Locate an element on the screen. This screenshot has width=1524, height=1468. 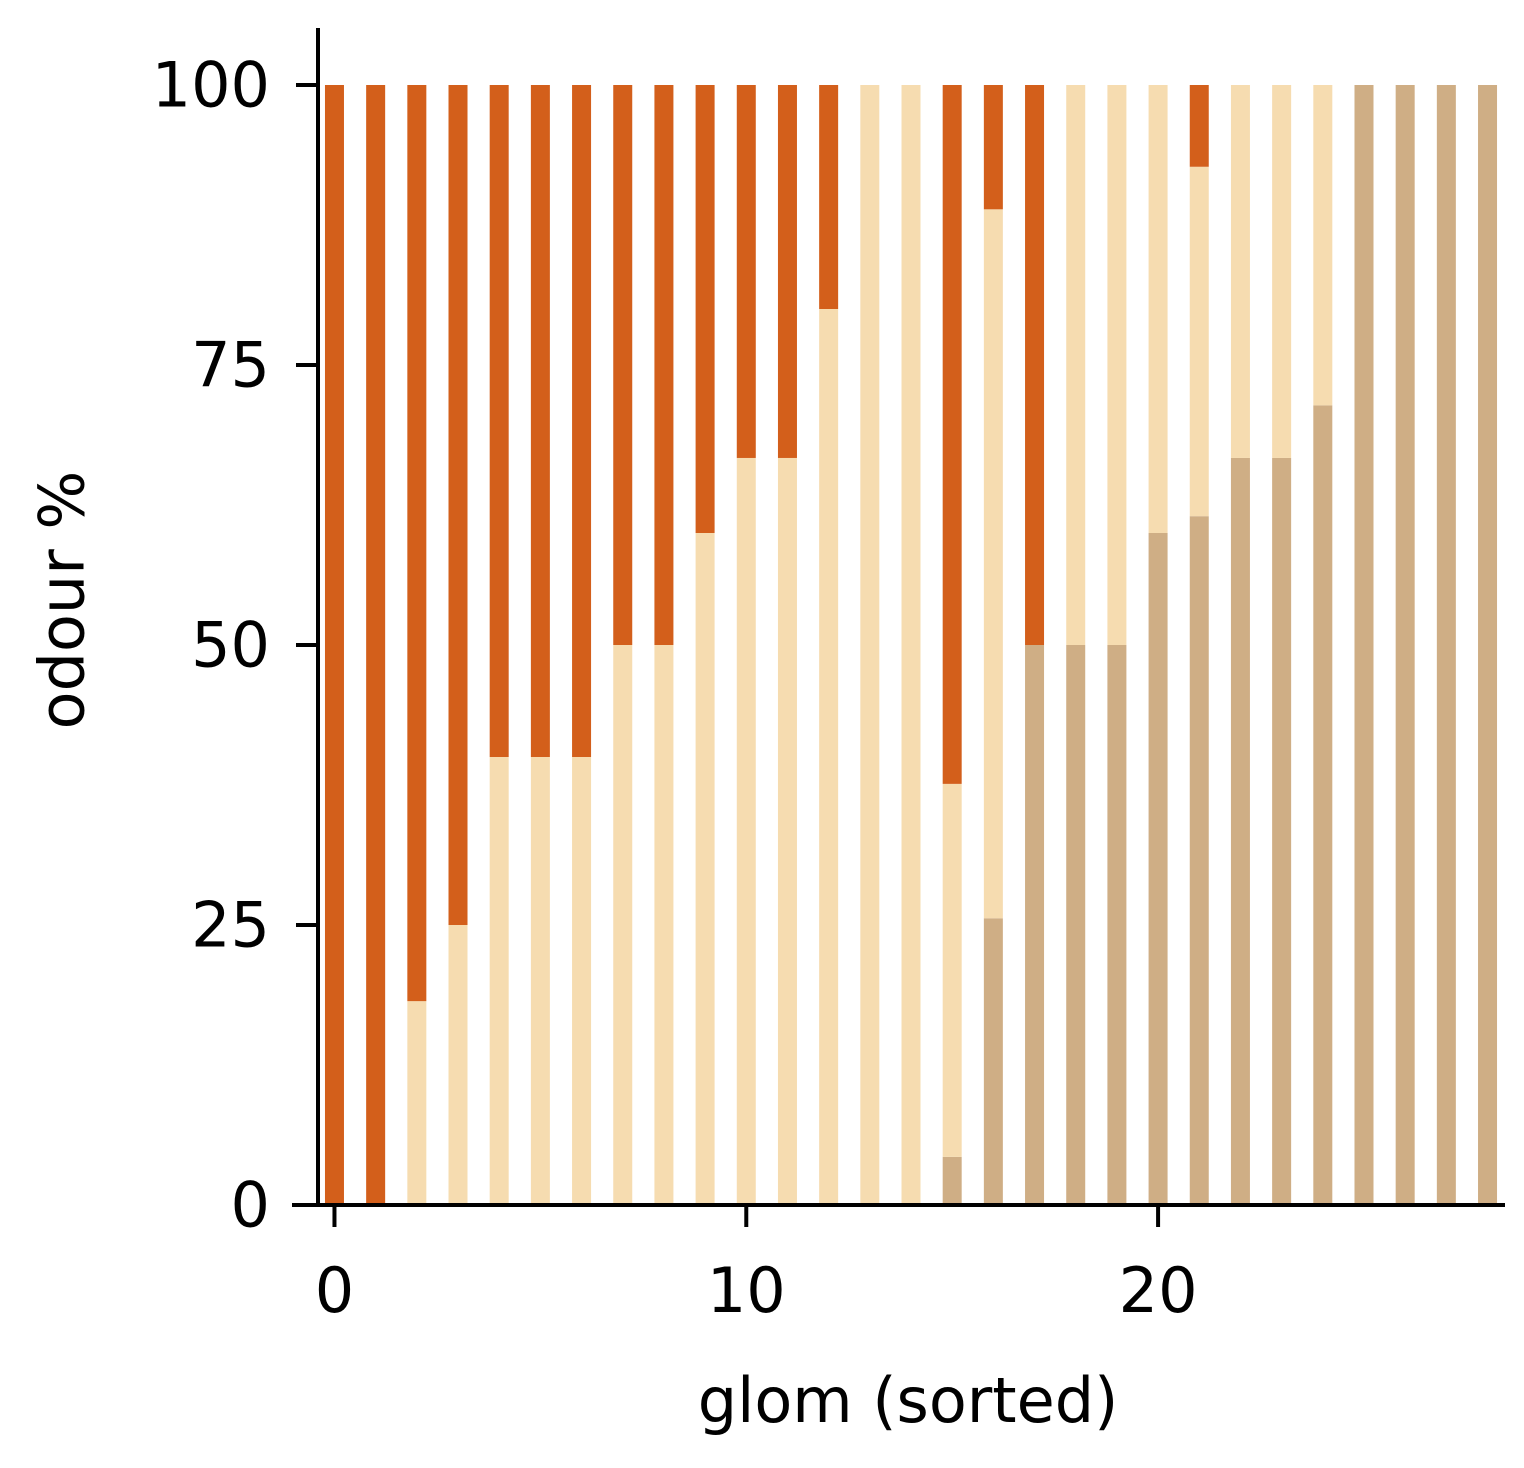
x-tick-label-10: 10 is located at coordinates (746, 1290).